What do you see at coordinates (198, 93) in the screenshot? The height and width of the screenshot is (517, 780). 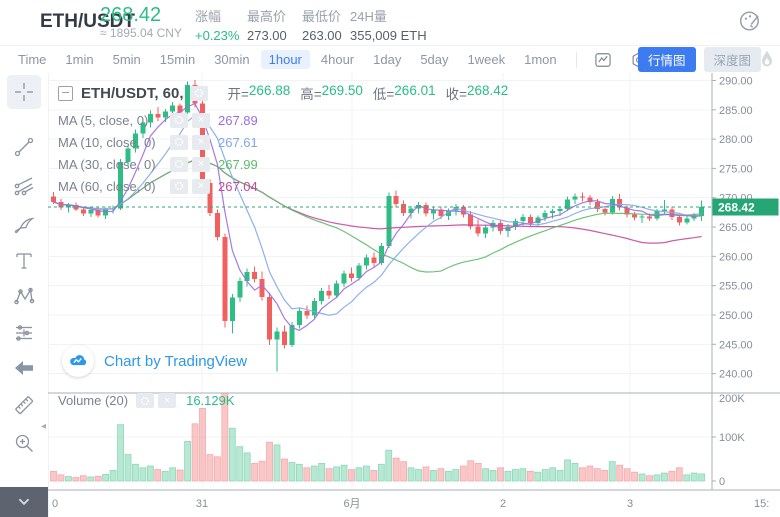 I see `series-settings-icon` at bounding box center [198, 93].